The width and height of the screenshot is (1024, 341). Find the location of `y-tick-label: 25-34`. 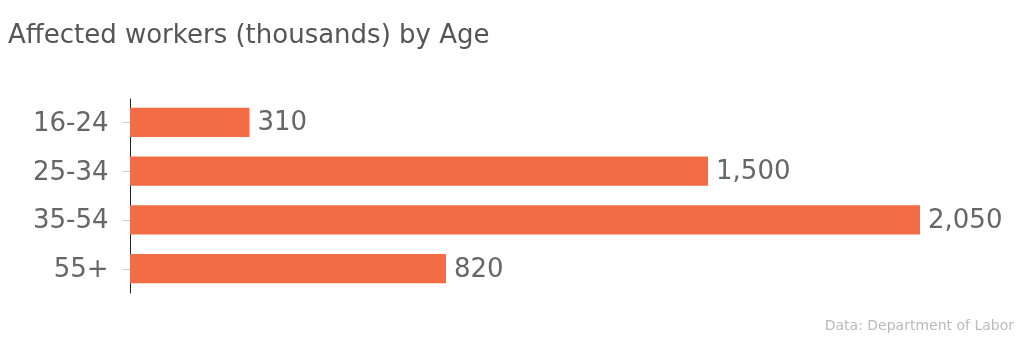

y-tick-label: 25-34 is located at coordinates (70, 170).